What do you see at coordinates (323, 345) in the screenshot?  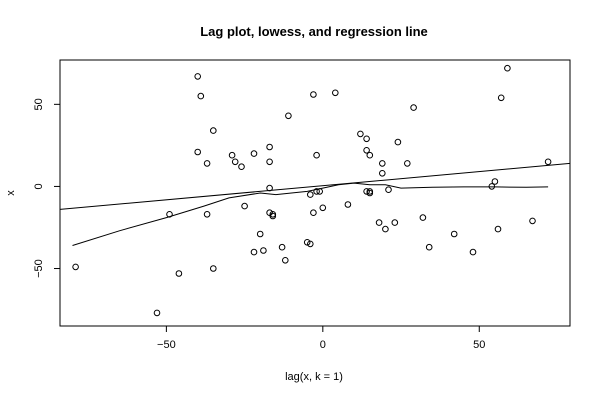 I see `x-tick-label: 0` at bounding box center [323, 345].